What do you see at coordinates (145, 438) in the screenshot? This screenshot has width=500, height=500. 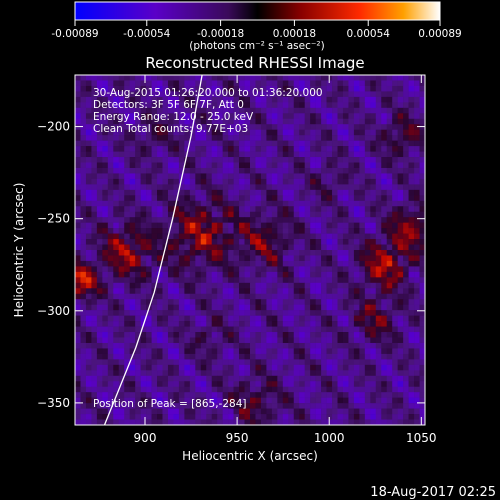 I see `x-tick-label: 900` at bounding box center [145, 438].